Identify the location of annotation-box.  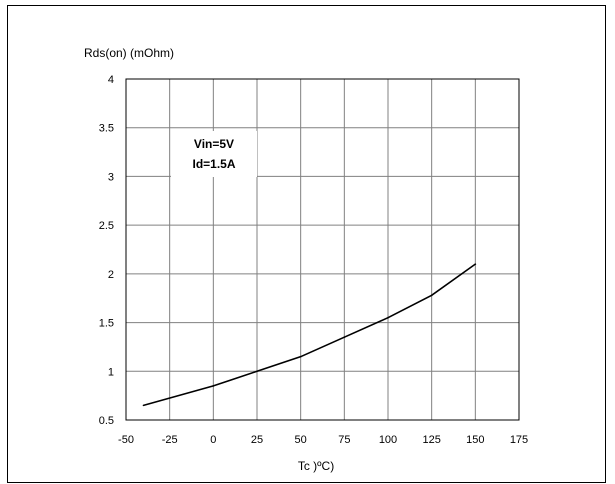
(214, 154).